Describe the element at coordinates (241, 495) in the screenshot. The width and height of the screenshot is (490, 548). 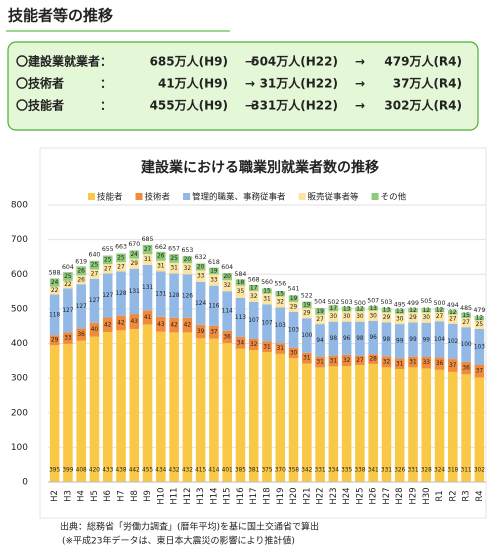
I see `x-tick-label: H16` at that location.